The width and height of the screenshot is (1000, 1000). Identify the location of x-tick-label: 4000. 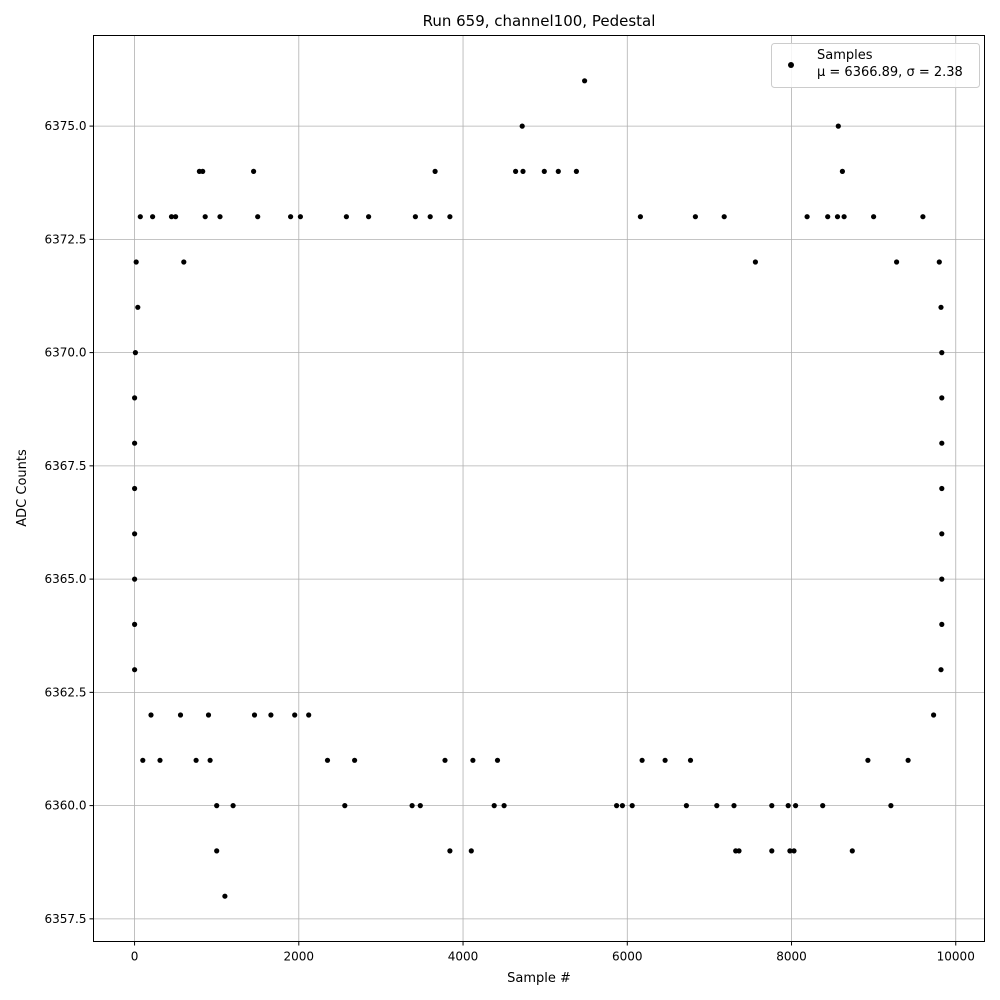
(463, 957).